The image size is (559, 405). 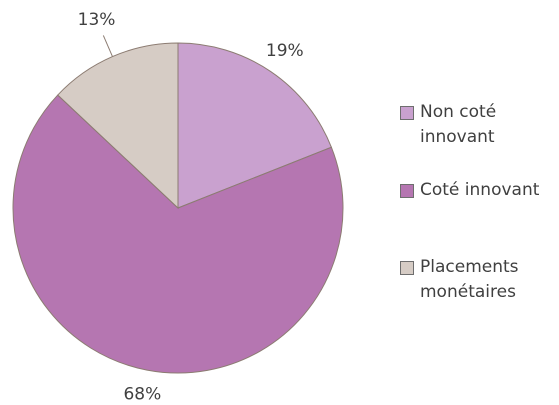 What do you see at coordinates (285, 51) in the screenshot?
I see `data-label: 19%` at bounding box center [285, 51].